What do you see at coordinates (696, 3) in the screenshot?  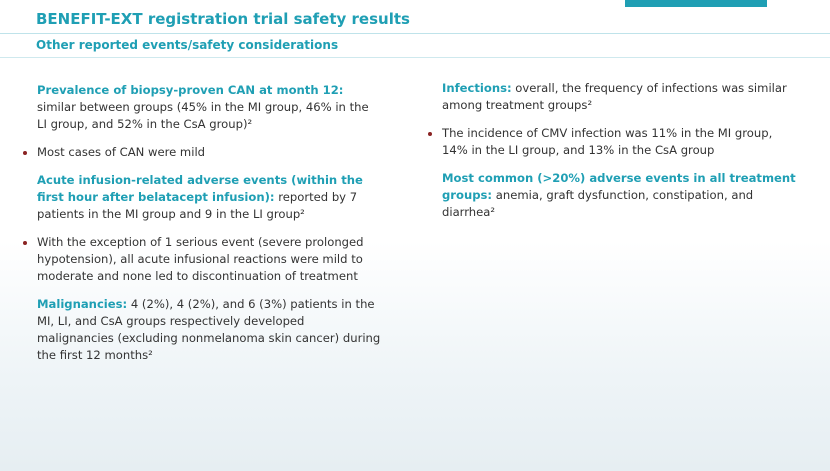 I see `top-accent-bar` at bounding box center [696, 3].